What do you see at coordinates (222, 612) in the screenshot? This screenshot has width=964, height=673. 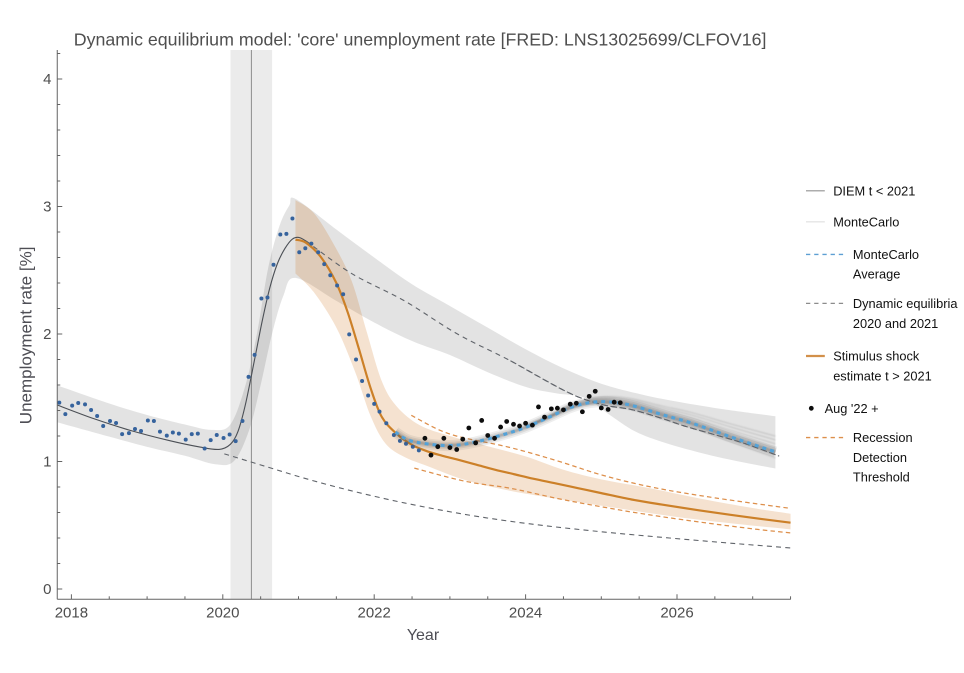 I see `svg-text: 2020` at bounding box center [222, 612].